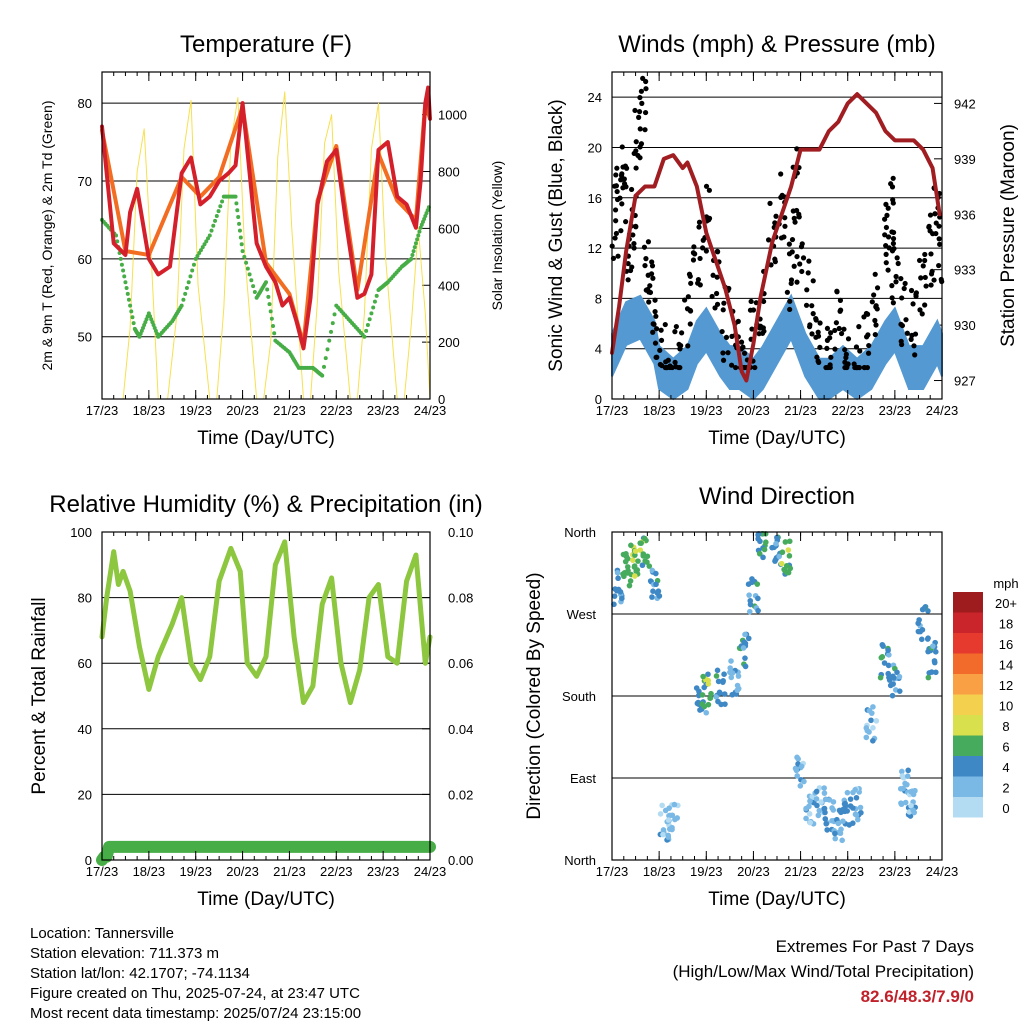 This screenshot has height=1024, width=1024. Describe the element at coordinates (85, 181) in the screenshot. I see `y-tick-label: 70` at that location.